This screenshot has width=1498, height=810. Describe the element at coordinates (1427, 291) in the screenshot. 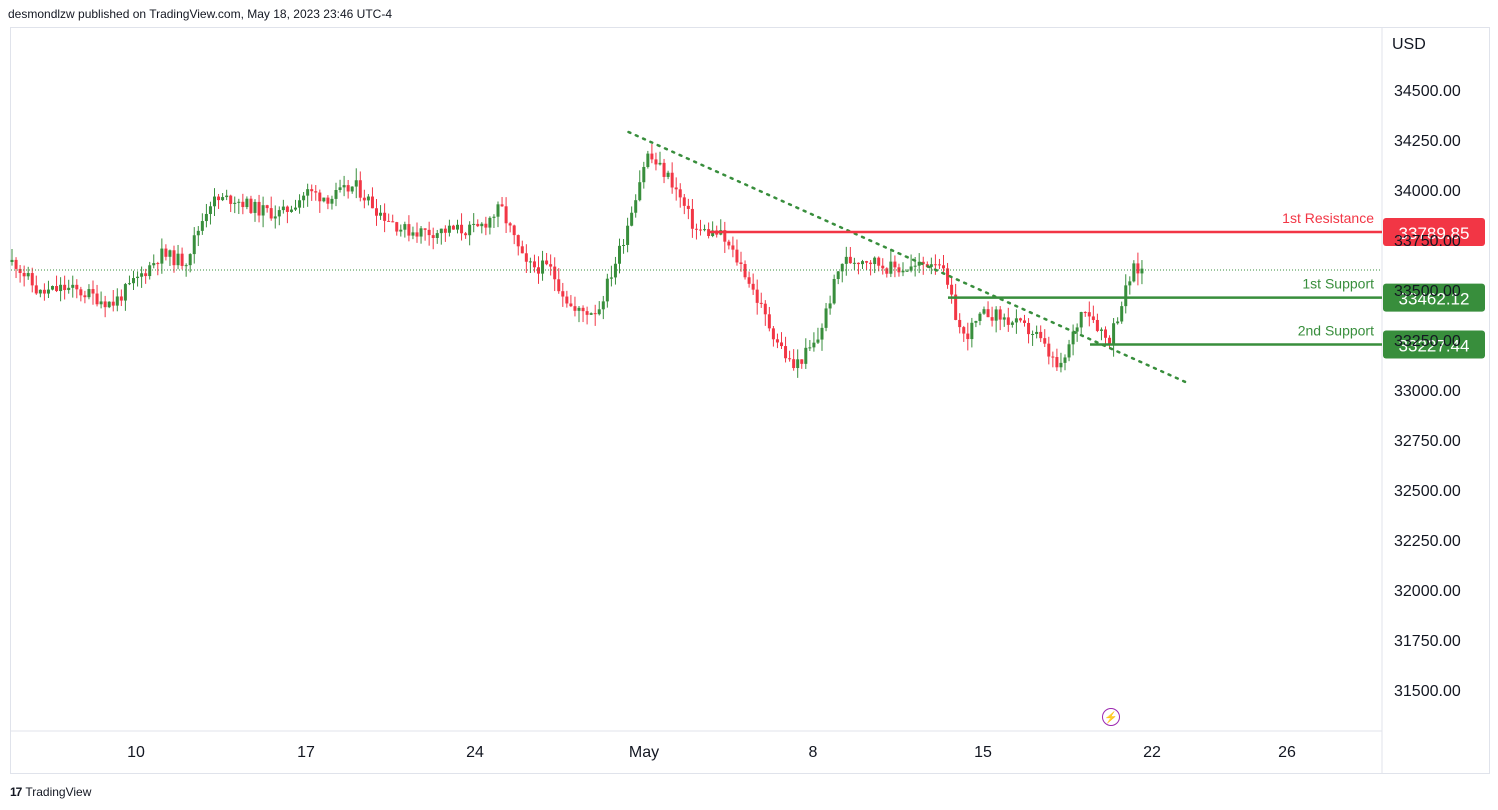

I see `y-tick-label: 33500.00` at that location.